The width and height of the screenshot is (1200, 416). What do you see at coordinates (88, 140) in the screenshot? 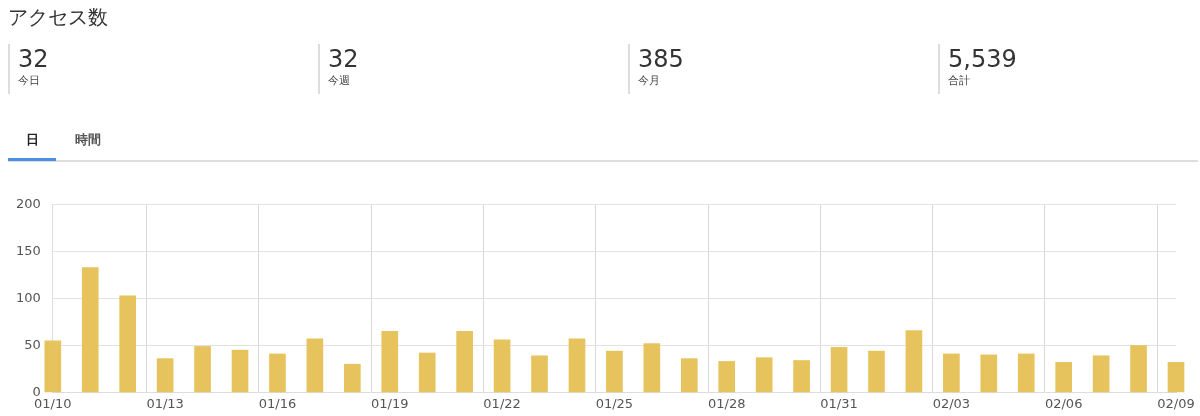
I see `text: 時間` at bounding box center [88, 140].